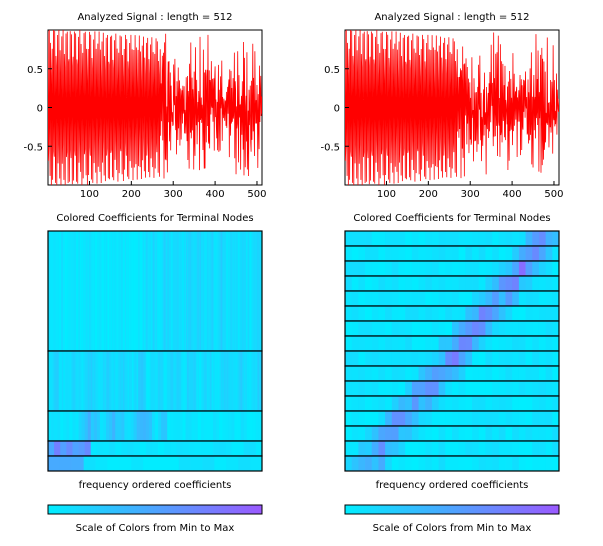 The height and width of the screenshot is (546, 603). Describe the element at coordinates (256, 194) in the screenshot. I see `x-tick-label: 500` at that location.